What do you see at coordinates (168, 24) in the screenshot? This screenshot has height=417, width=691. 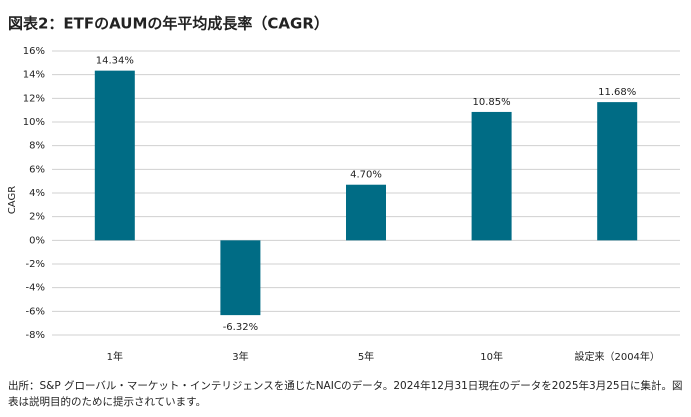 I see `chart-title: 図表2：ETFのAUMの年平均成長率（CAGR）` at bounding box center [168, 24].